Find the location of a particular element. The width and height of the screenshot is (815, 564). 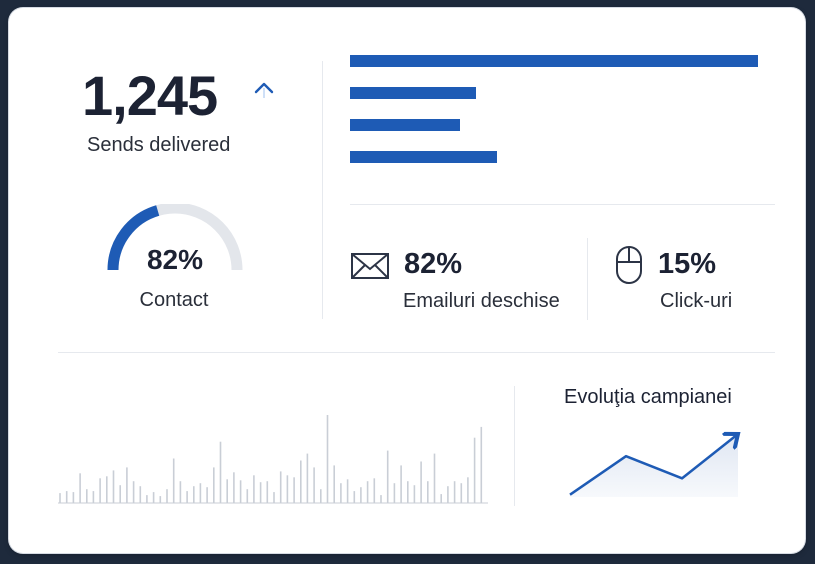

activity-sparkline is located at coordinates (273, 459).